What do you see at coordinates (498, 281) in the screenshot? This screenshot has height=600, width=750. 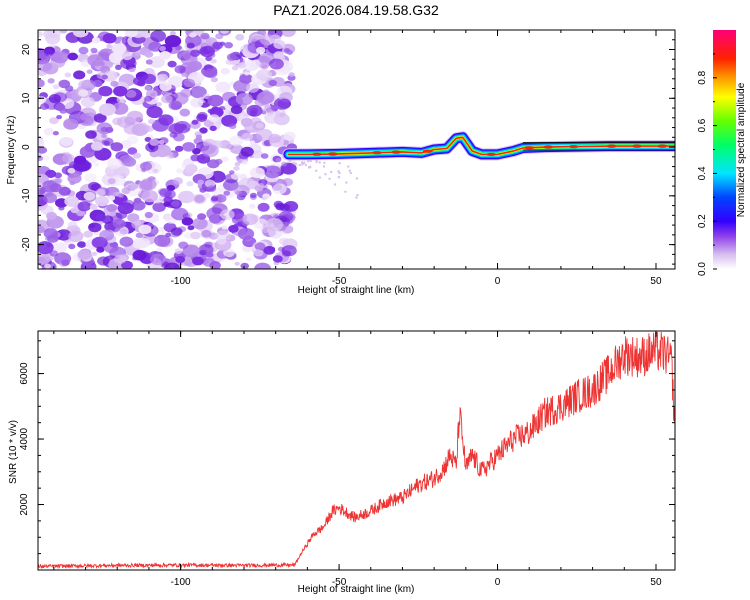 I see `x-tick-label: 0` at bounding box center [498, 281].